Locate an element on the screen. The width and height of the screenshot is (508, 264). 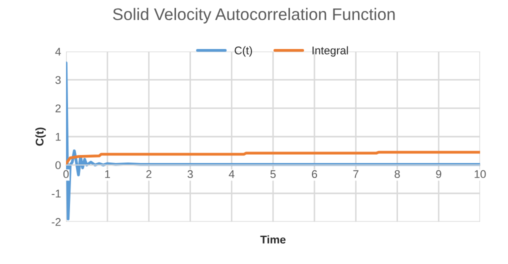
x-tick-label: 5 is located at coordinates (273, 174).